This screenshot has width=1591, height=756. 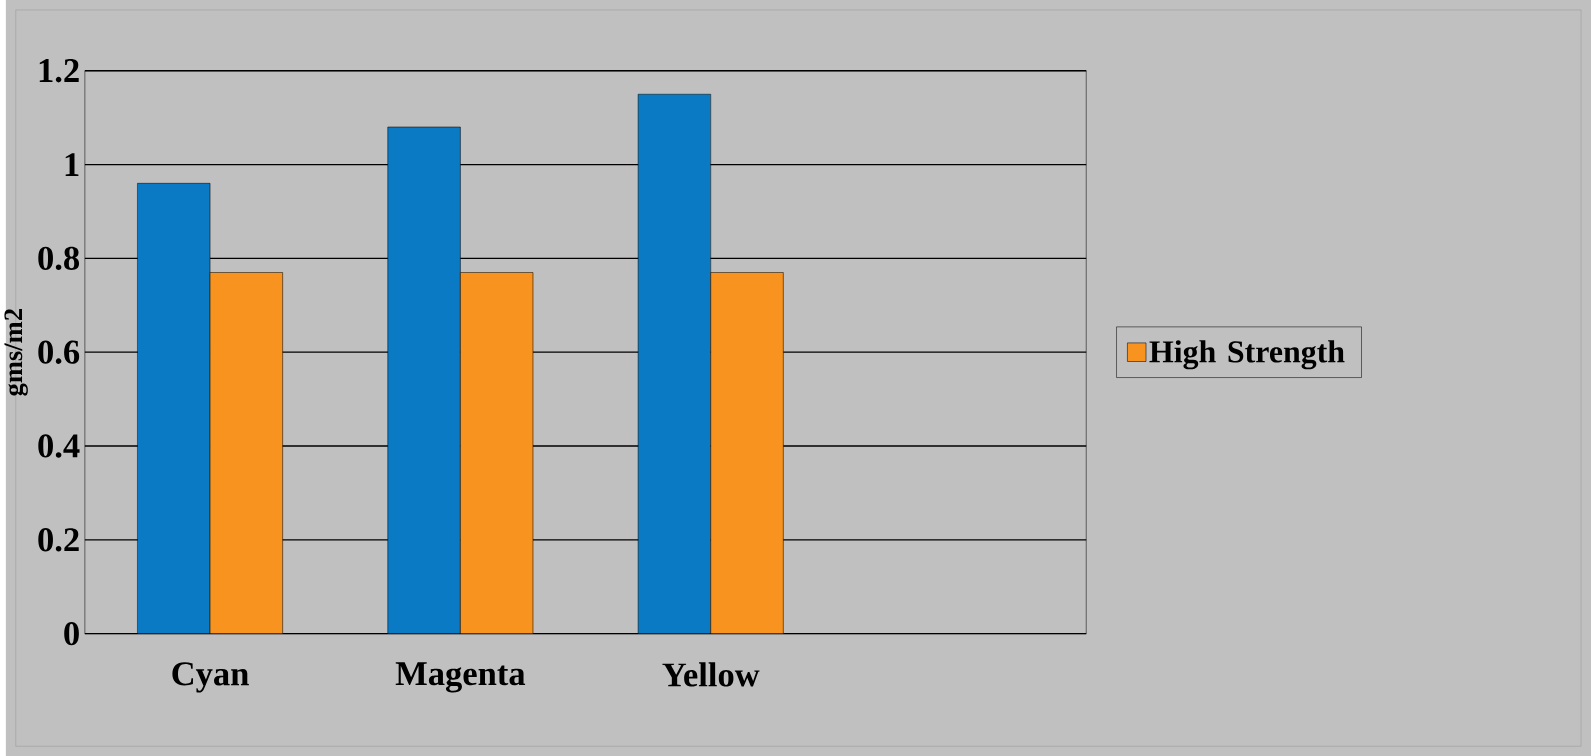 What do you see at coordinates (72, 164) in the screenshot?
I see `y-tick-label: 1` at bounding box center [72, 164].